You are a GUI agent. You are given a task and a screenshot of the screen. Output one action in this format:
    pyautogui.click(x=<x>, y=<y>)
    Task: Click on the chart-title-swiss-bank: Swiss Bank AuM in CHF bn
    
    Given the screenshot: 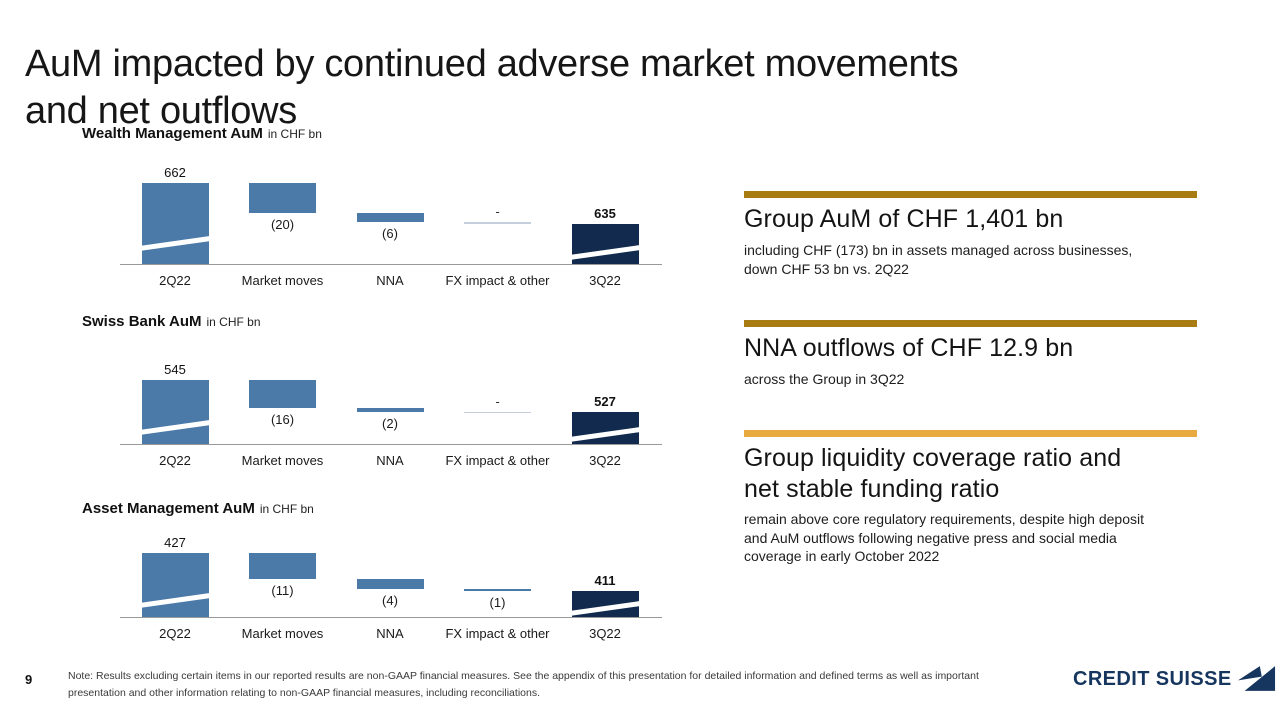 What is the action you would take?
    pyautogui.click(x=171, y=322)
    